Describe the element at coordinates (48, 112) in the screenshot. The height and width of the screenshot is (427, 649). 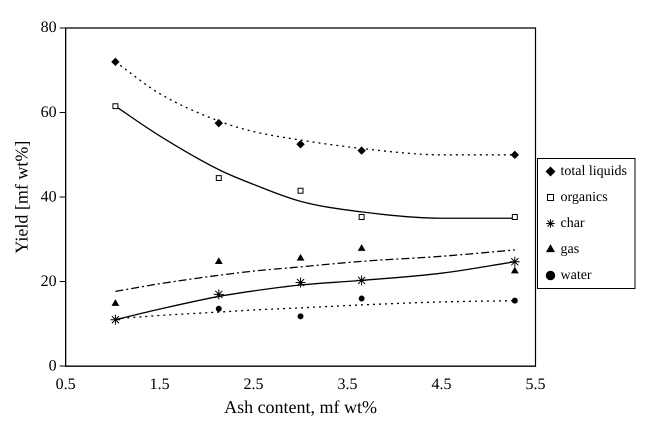
I see `y-tick-label: 60` at that location.